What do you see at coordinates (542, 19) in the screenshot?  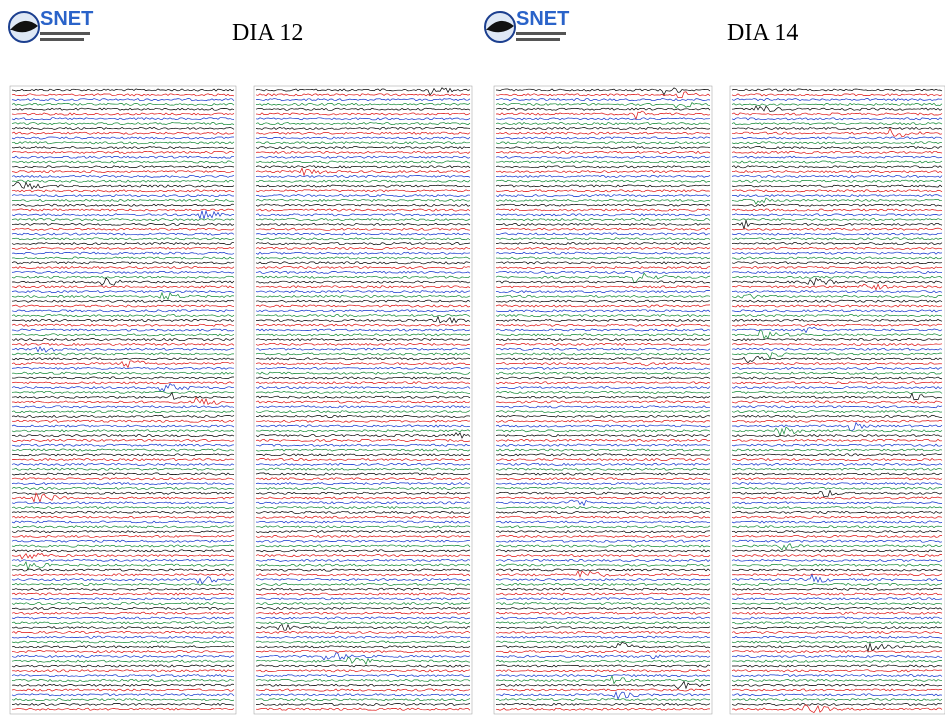 I see `logo-text: SNET` at bounding box center [542, 19].